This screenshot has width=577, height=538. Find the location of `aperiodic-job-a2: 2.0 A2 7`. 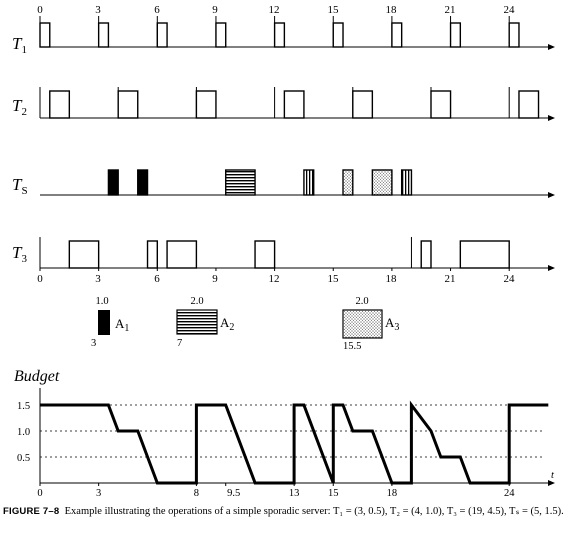

aperiodic-job-a2: 2.0 A2 7 is located at coordinates (205, 322).